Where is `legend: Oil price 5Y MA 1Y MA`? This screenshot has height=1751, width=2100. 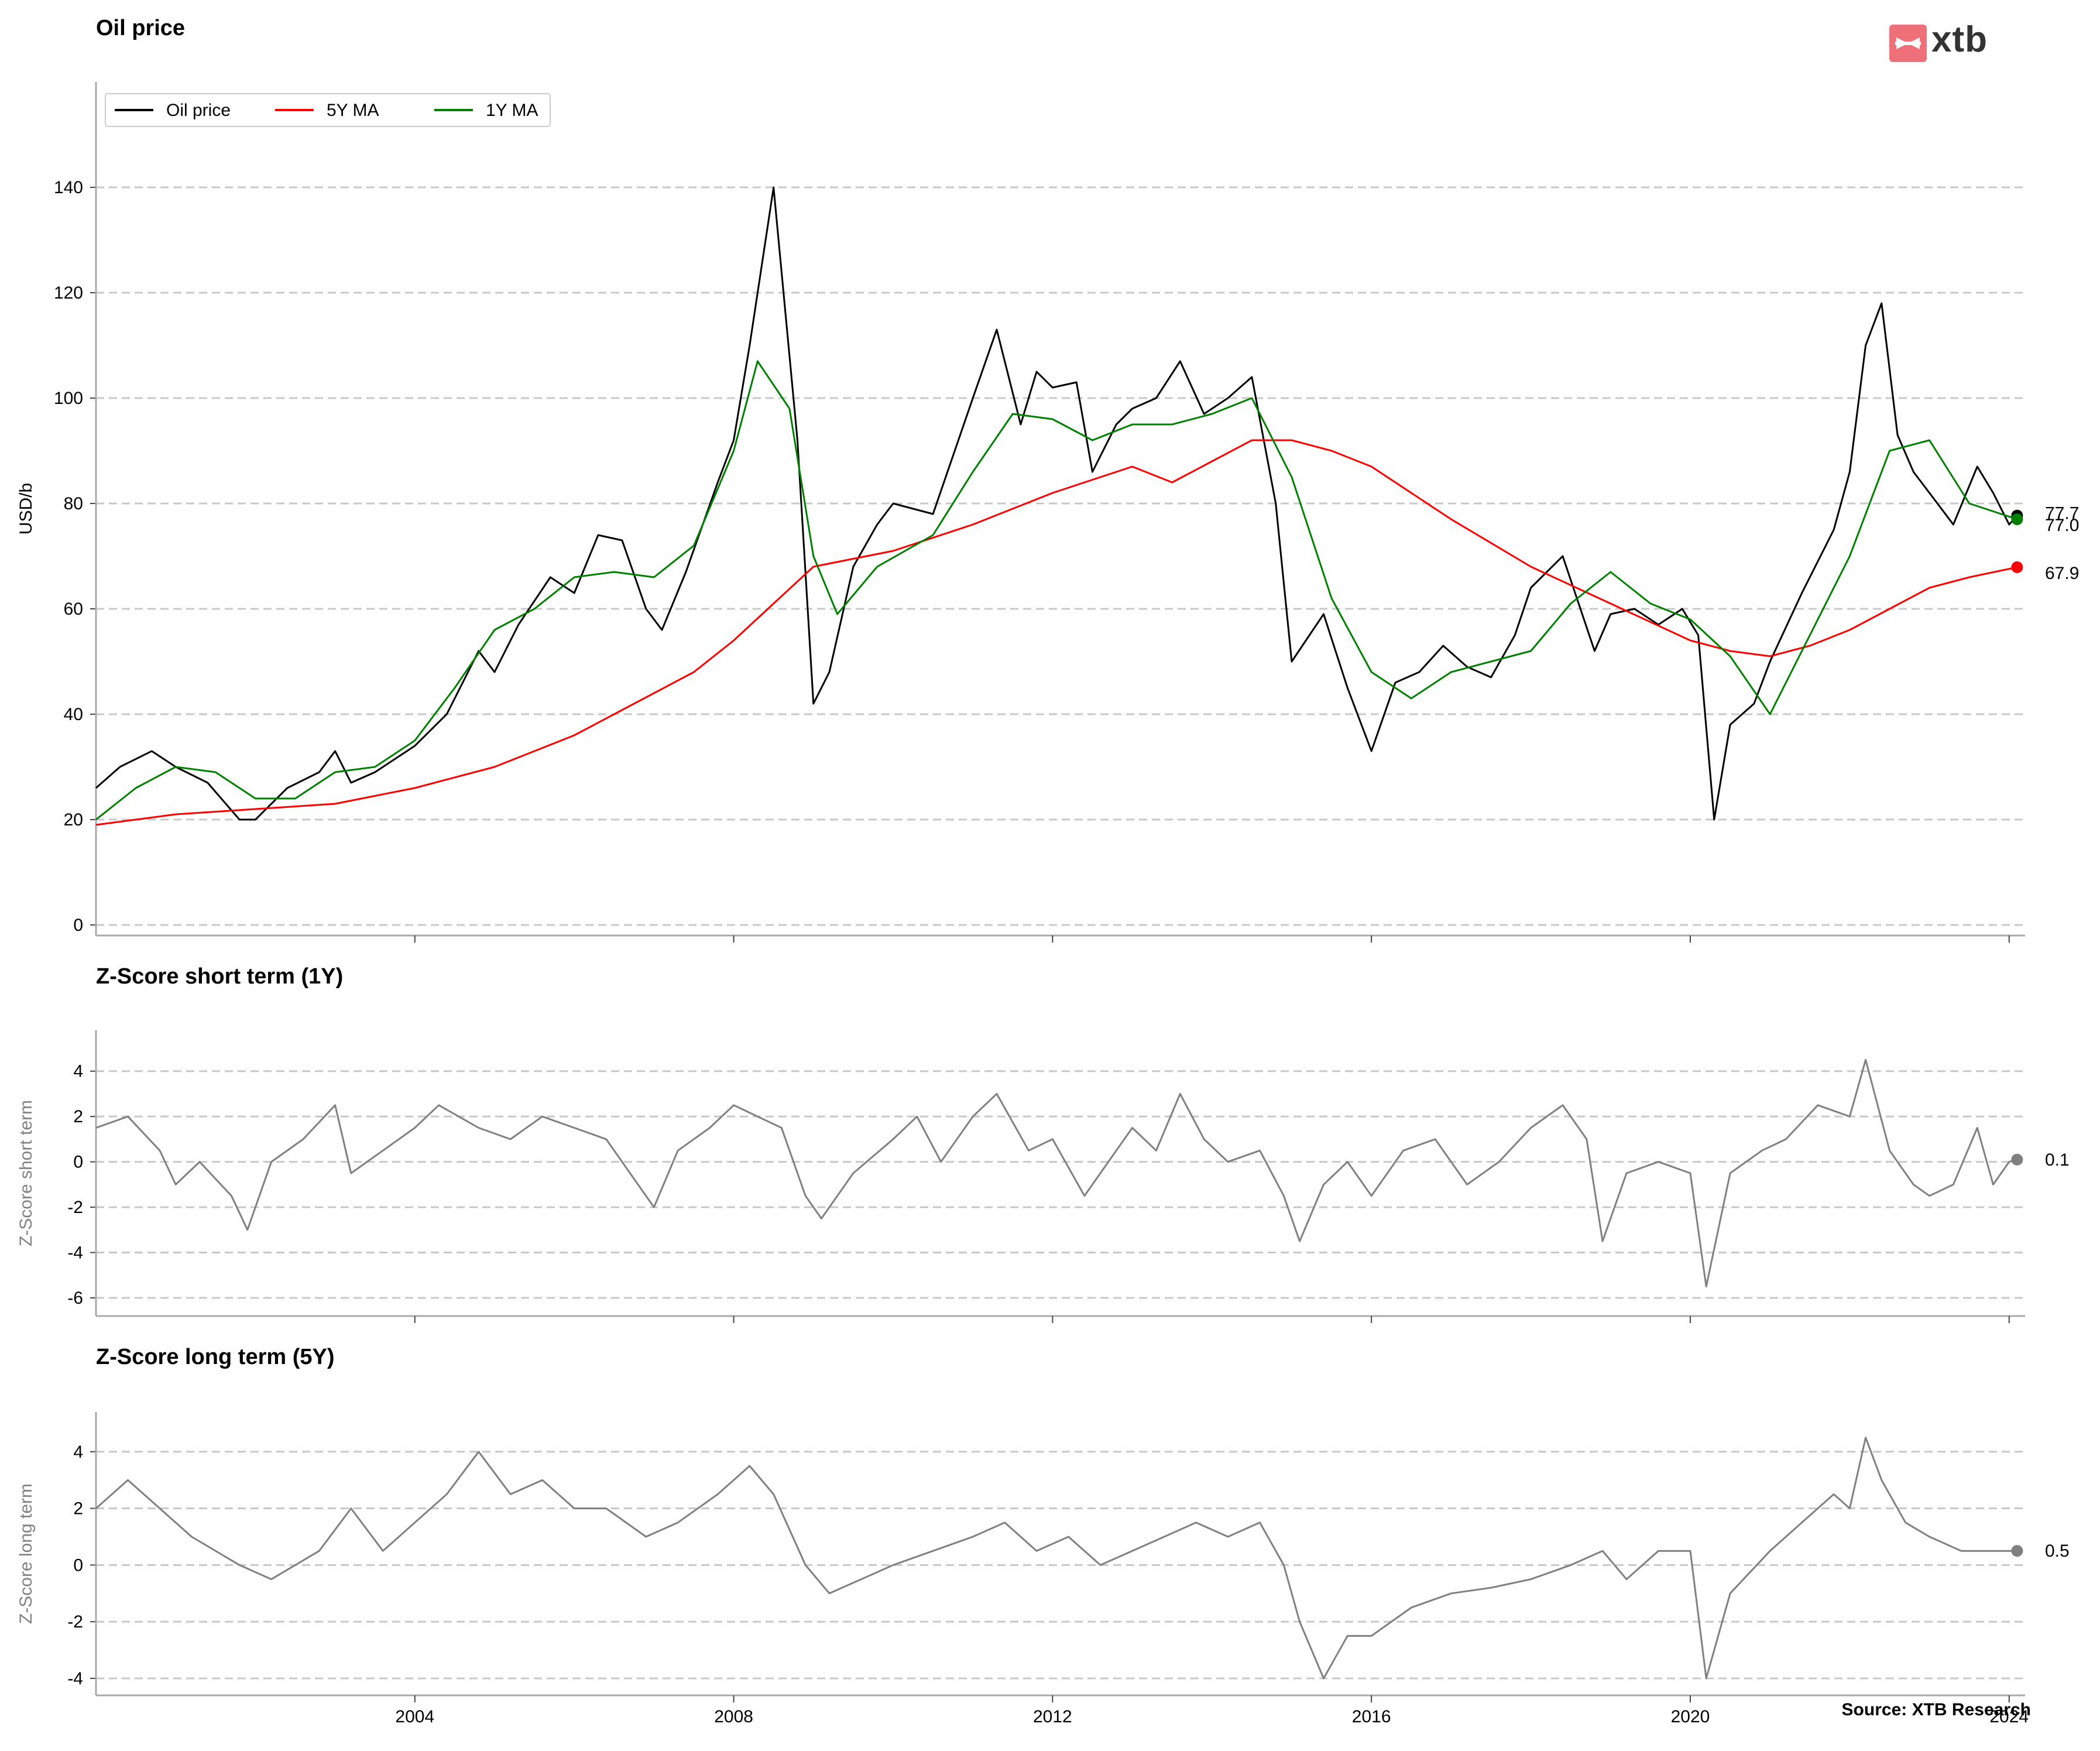 legend: Oil price 5Y MA 1Y MA is located at coordinates (328, 110).